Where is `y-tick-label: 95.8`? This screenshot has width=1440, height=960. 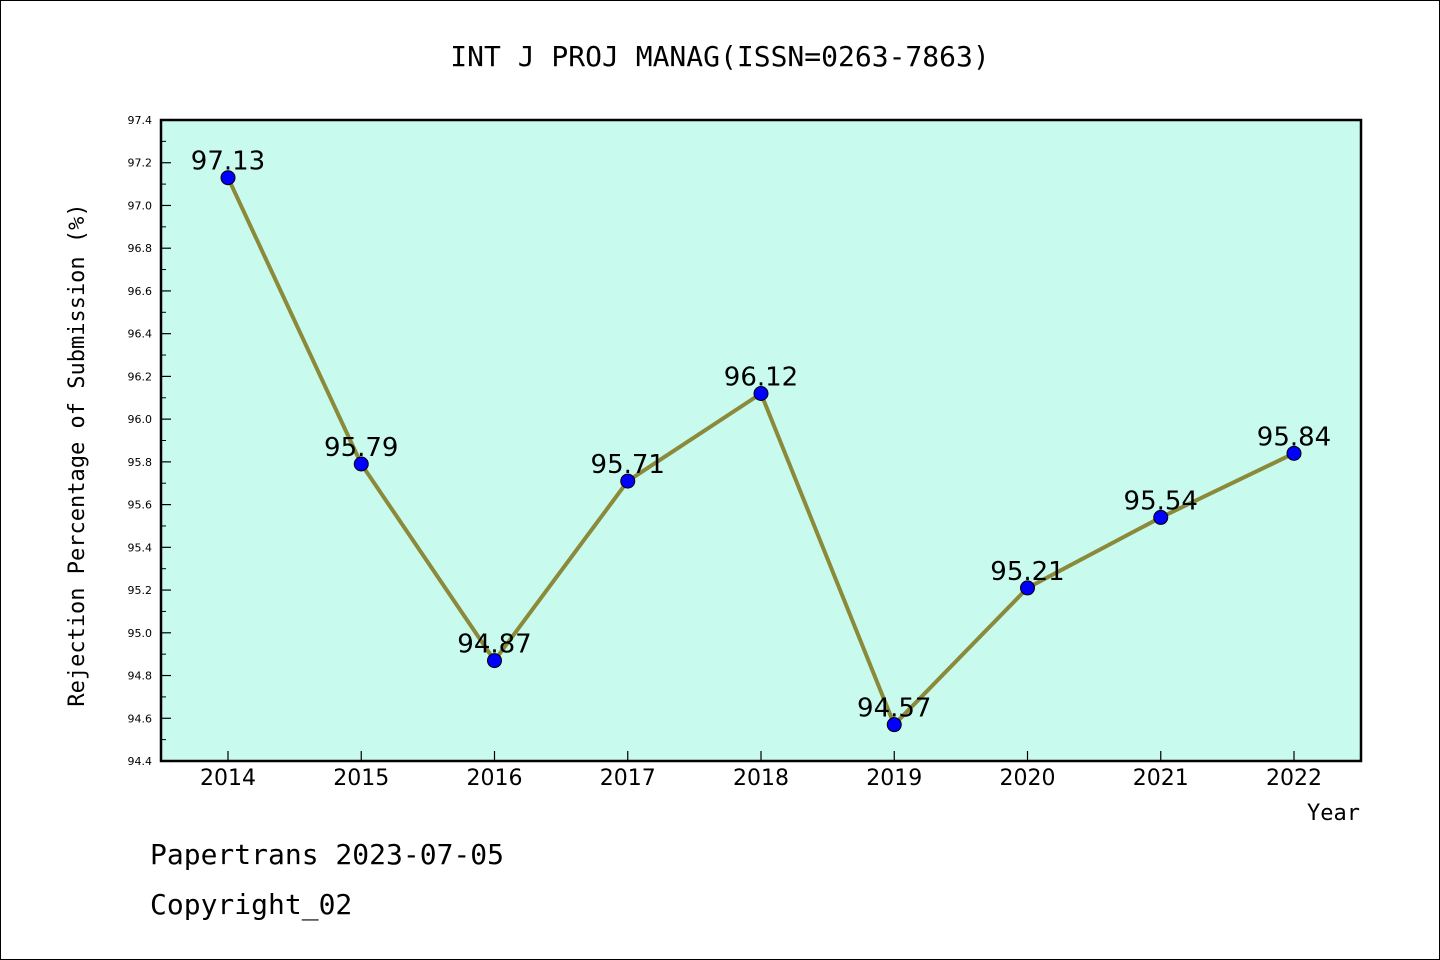 y-tick-label: 95.8 is located at coordinates (140, 462).